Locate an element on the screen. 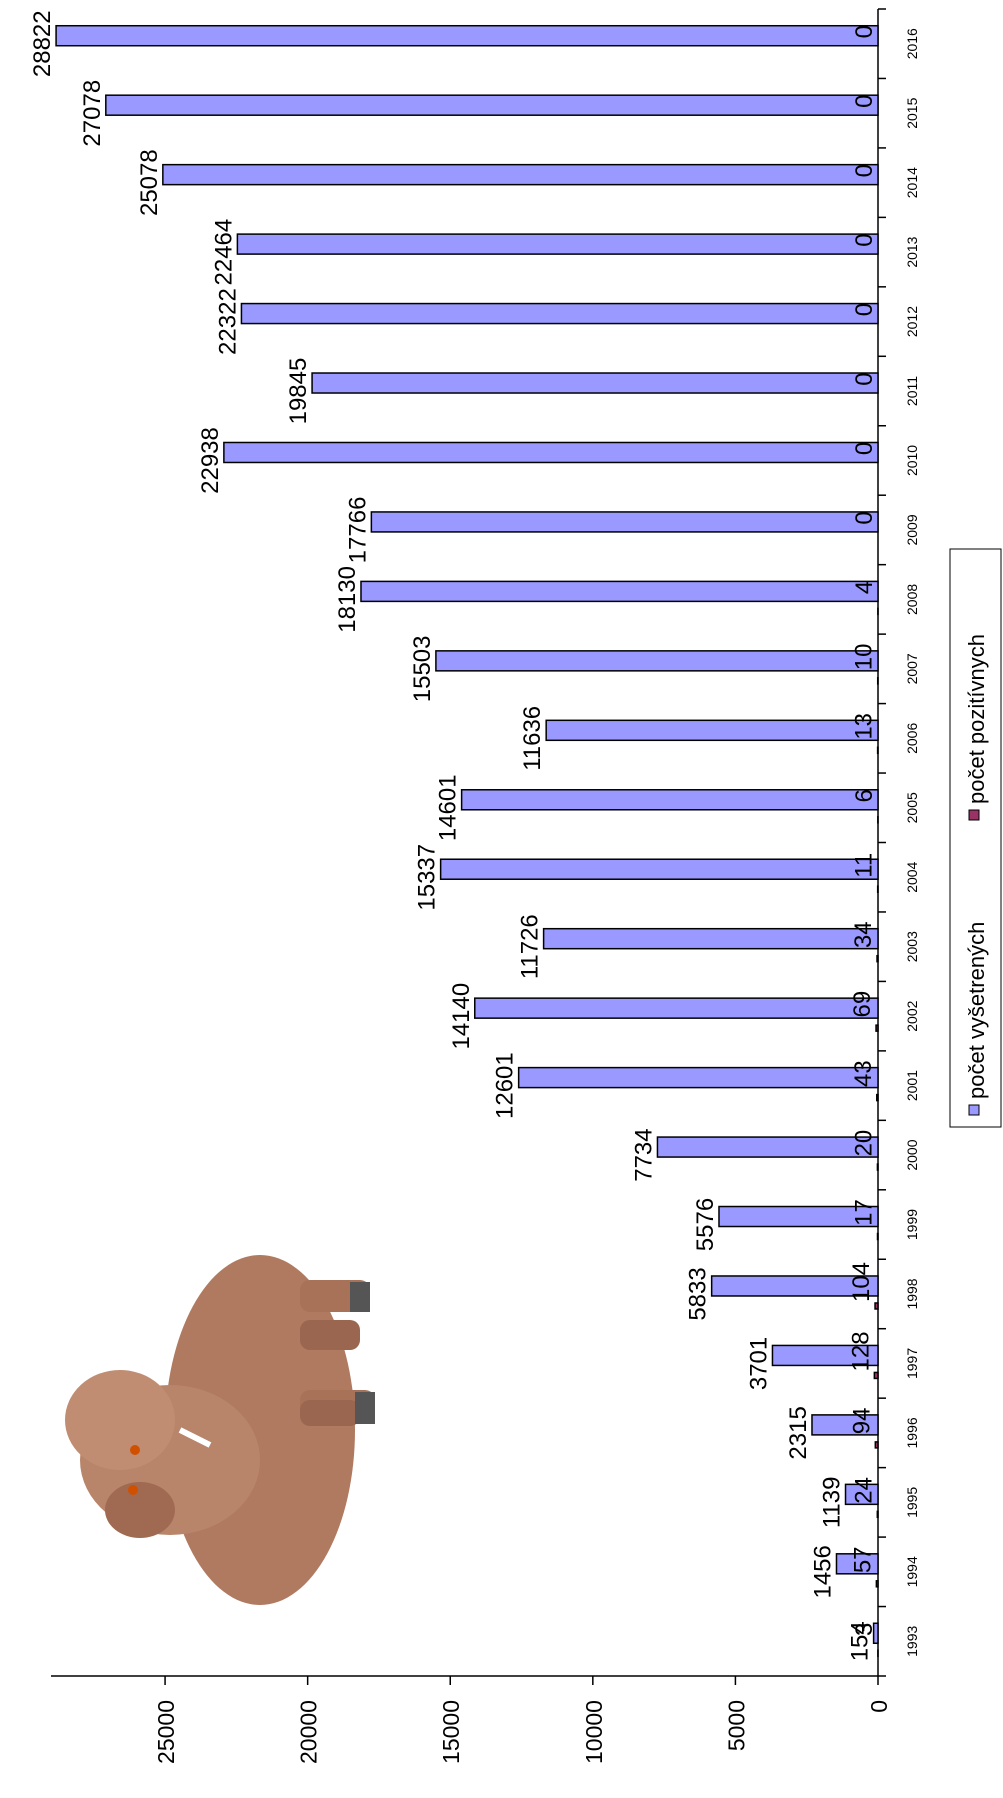 This screenshot has width=1003, height=1798. x-tick-label: 1996 is located at coordinates (912, 1432).